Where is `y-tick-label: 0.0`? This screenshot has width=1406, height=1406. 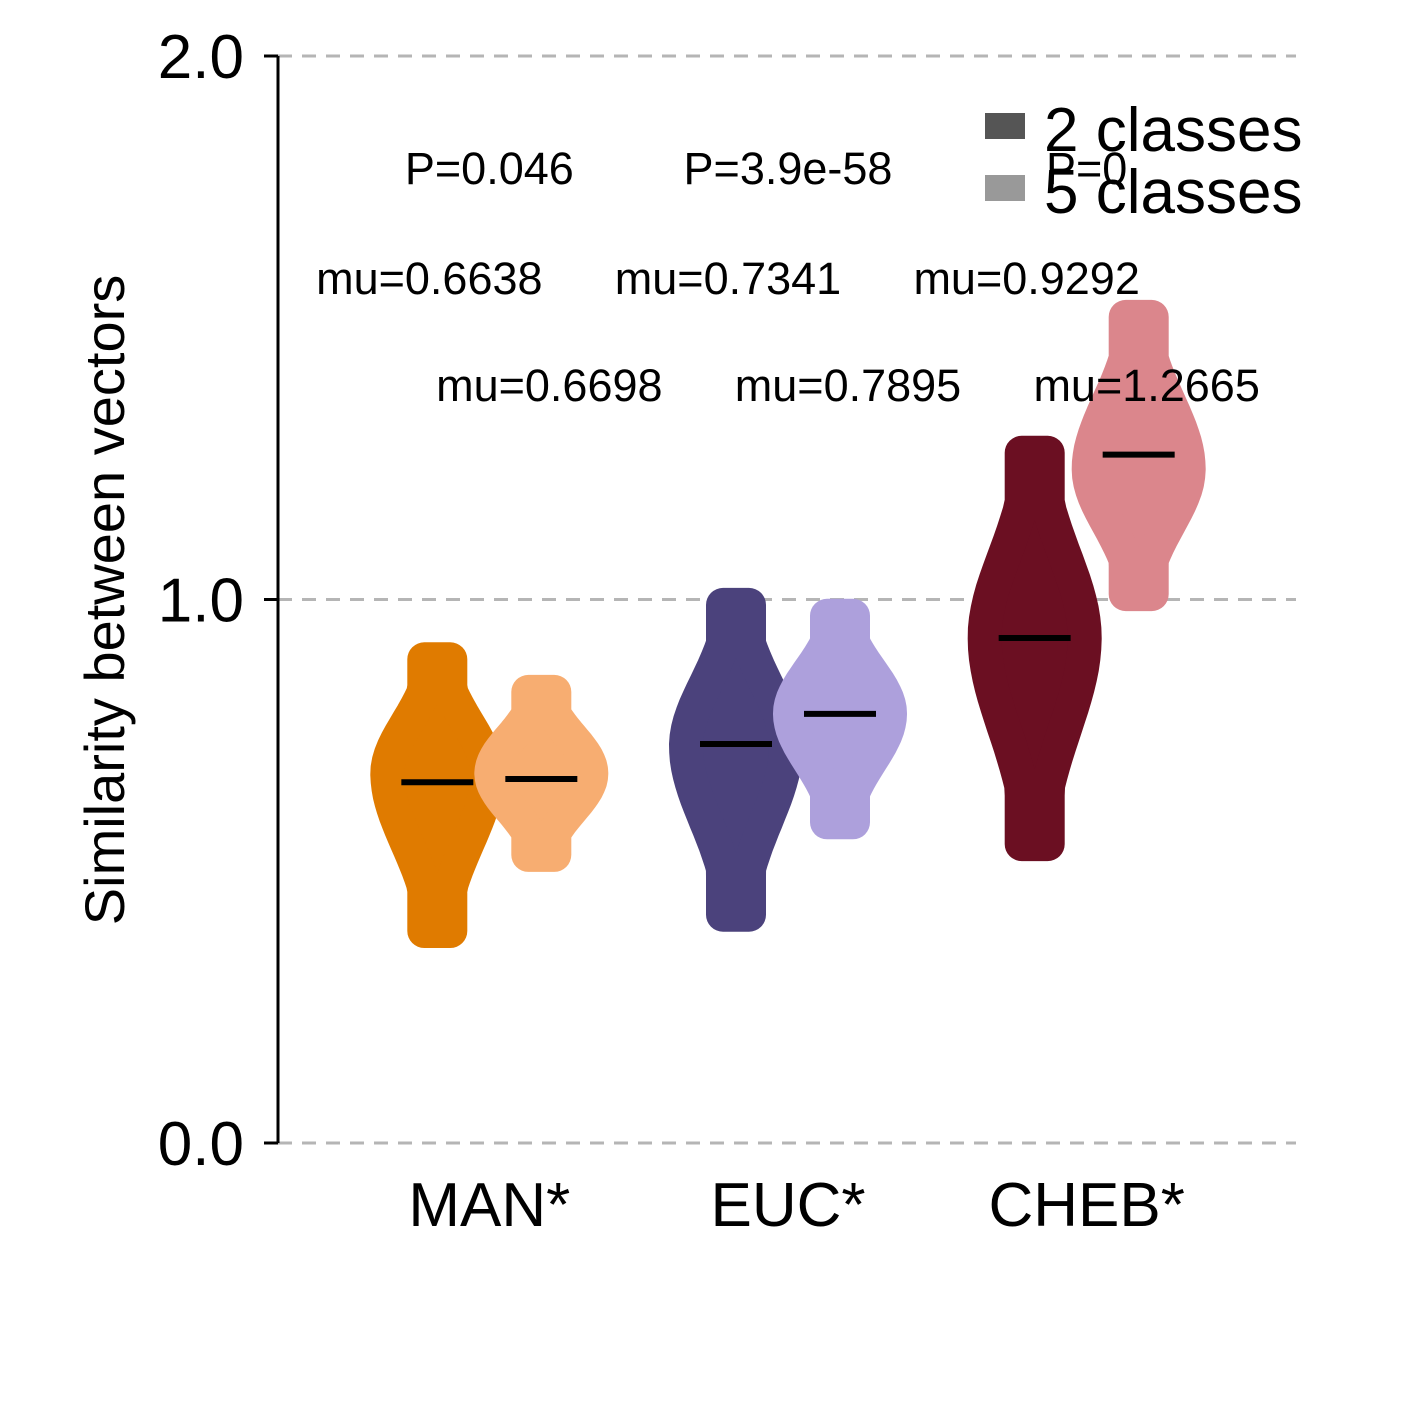 y-tick-label: 0.0 is located at coordinates (201, 1144).